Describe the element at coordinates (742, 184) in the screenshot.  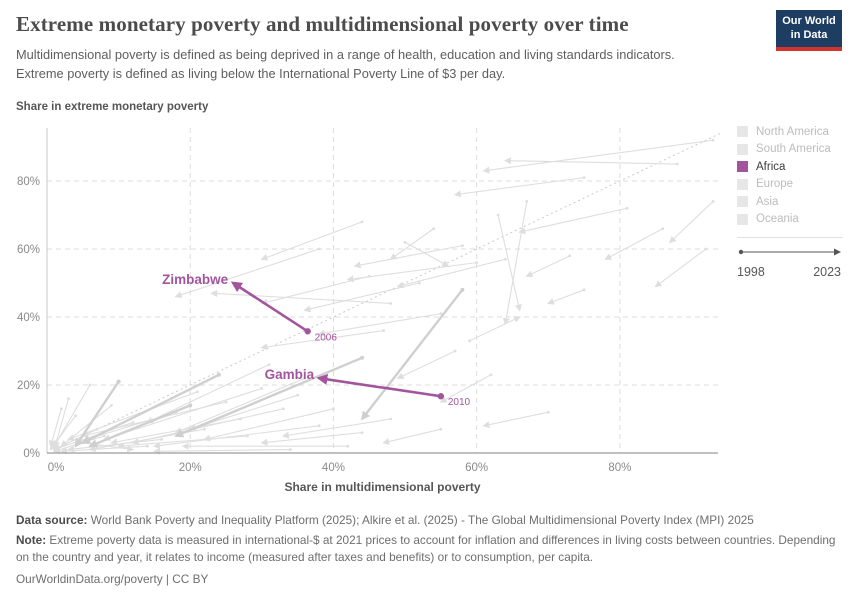
I see `legend-swatch-europe` at that location.